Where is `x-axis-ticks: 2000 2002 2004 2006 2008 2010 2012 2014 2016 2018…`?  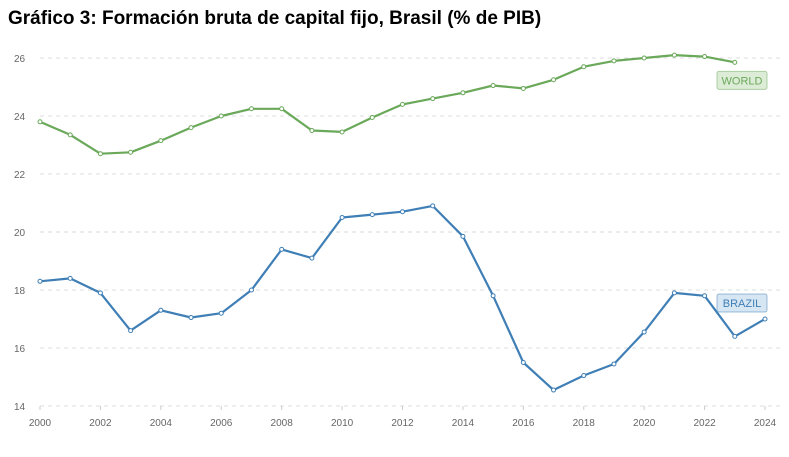 x-axis-ticks: 2000 2002 2004 2006 2008 2010 2012 2014 2016 2018… is located at coordinates (403, 417).